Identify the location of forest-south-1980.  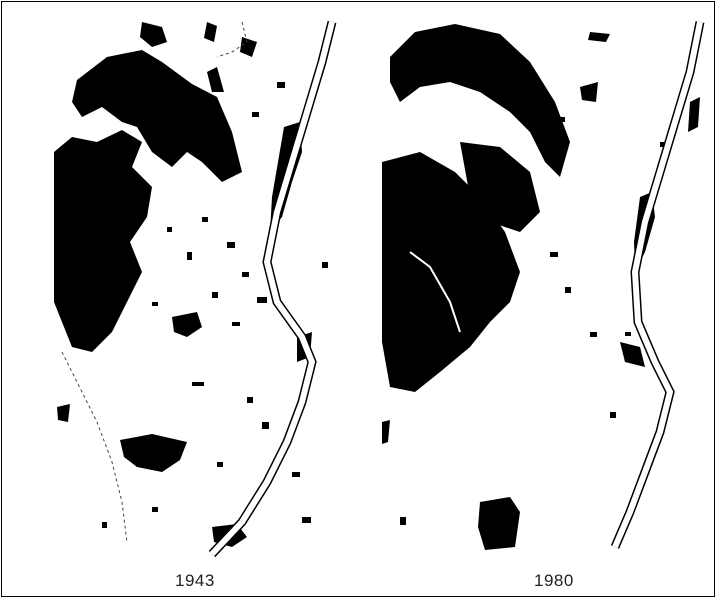
(499, 523).